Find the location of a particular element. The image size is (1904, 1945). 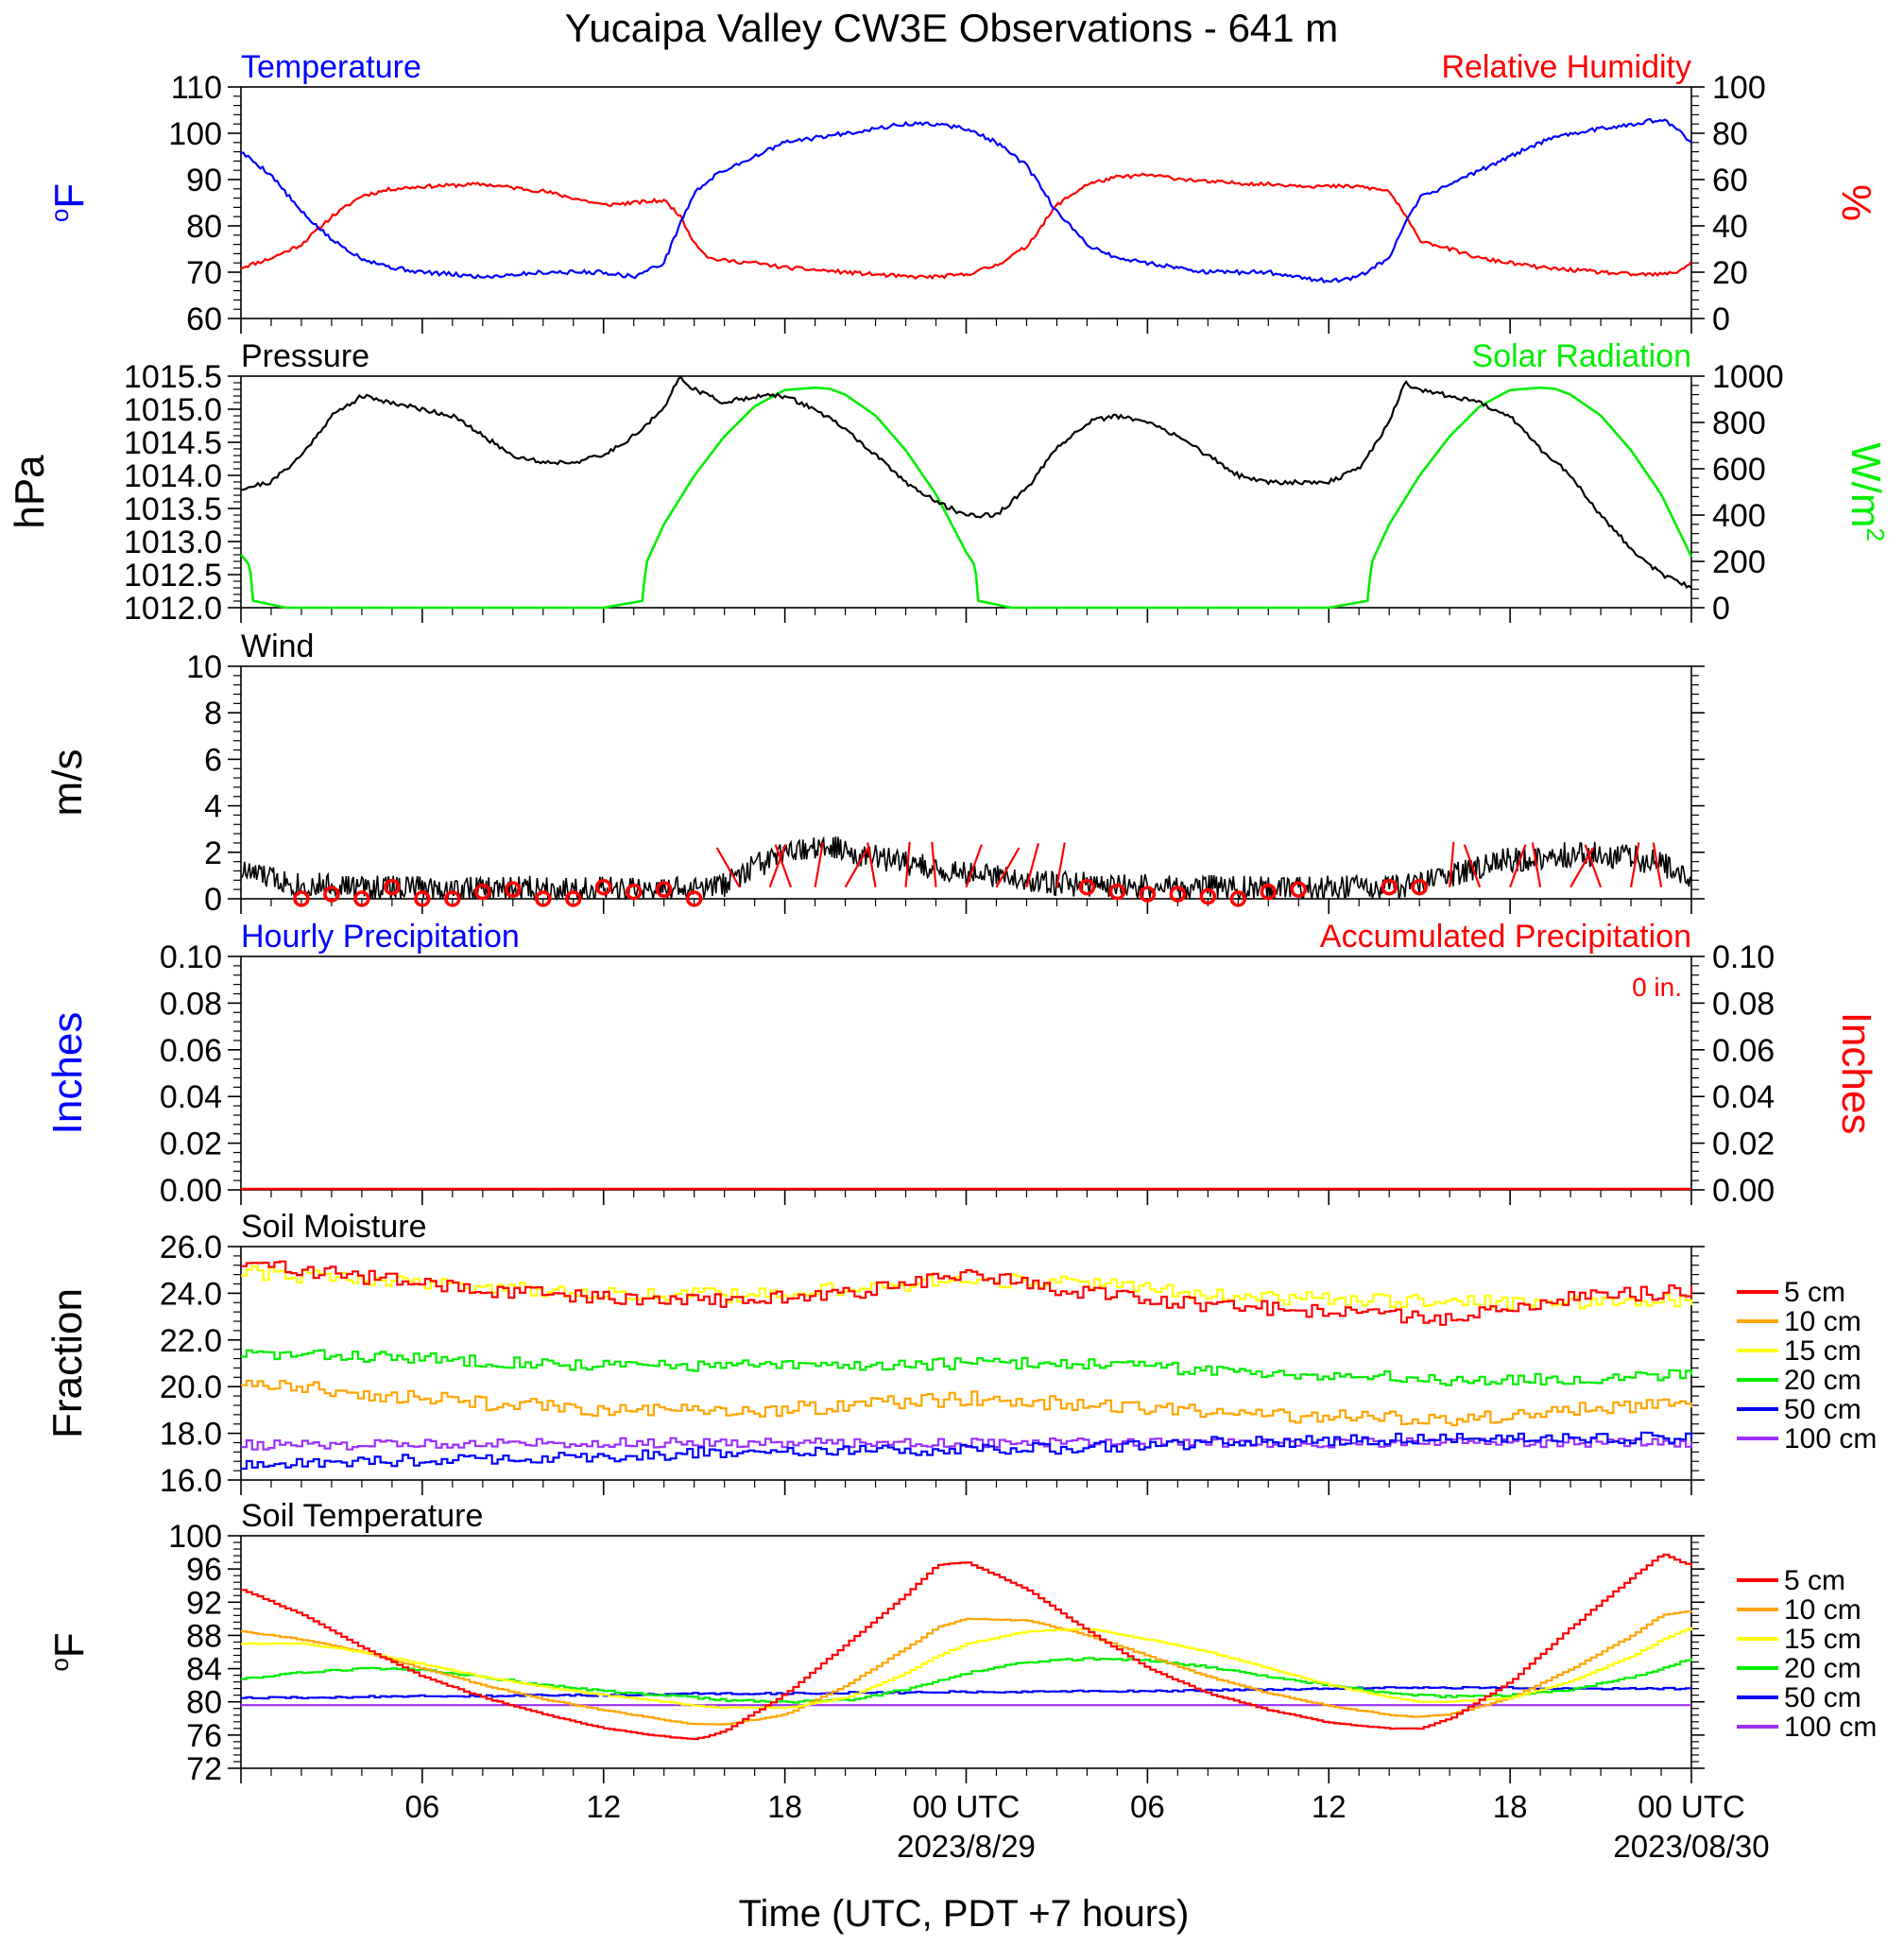

plot-frame is located at coordinates (966, 202).